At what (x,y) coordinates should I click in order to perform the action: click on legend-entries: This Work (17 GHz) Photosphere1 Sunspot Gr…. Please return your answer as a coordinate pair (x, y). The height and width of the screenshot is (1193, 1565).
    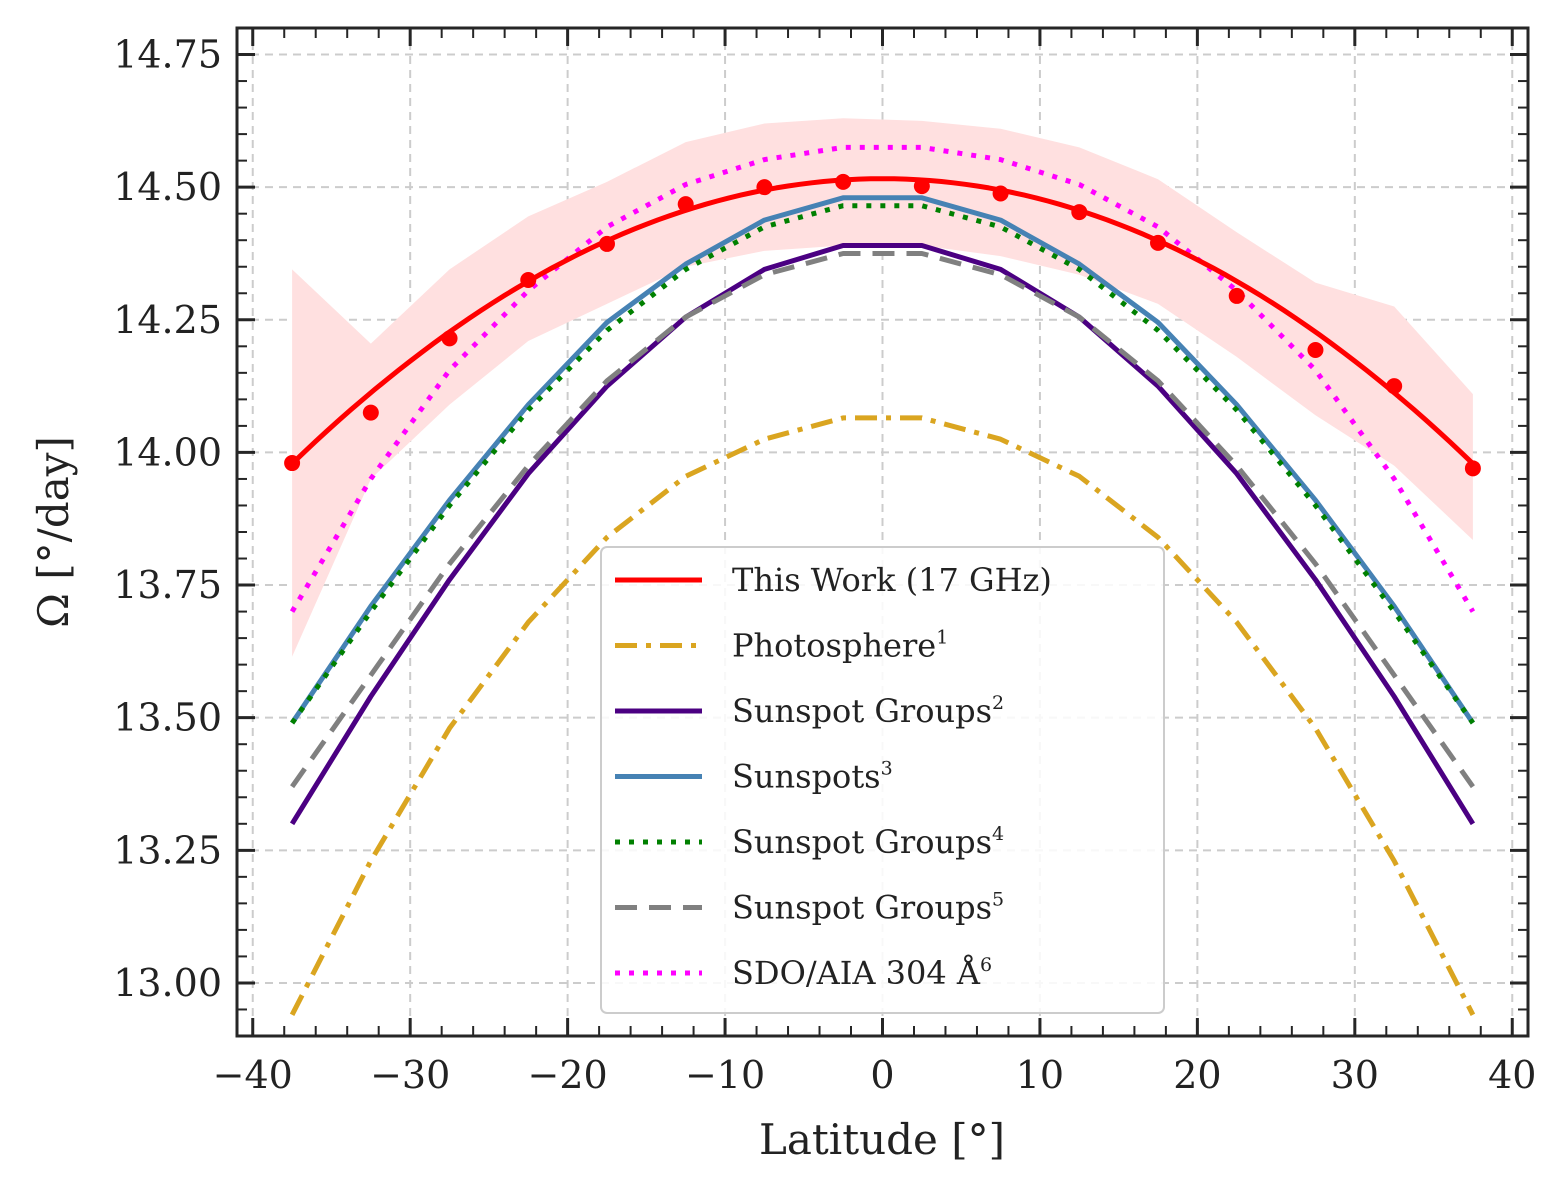
    Looking at the image, I should click on (833, 776).